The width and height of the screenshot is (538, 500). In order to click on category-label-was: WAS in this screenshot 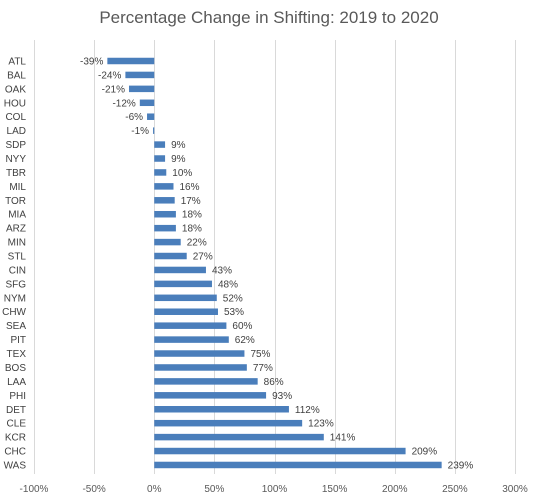, I will do `click(15, 465)`.